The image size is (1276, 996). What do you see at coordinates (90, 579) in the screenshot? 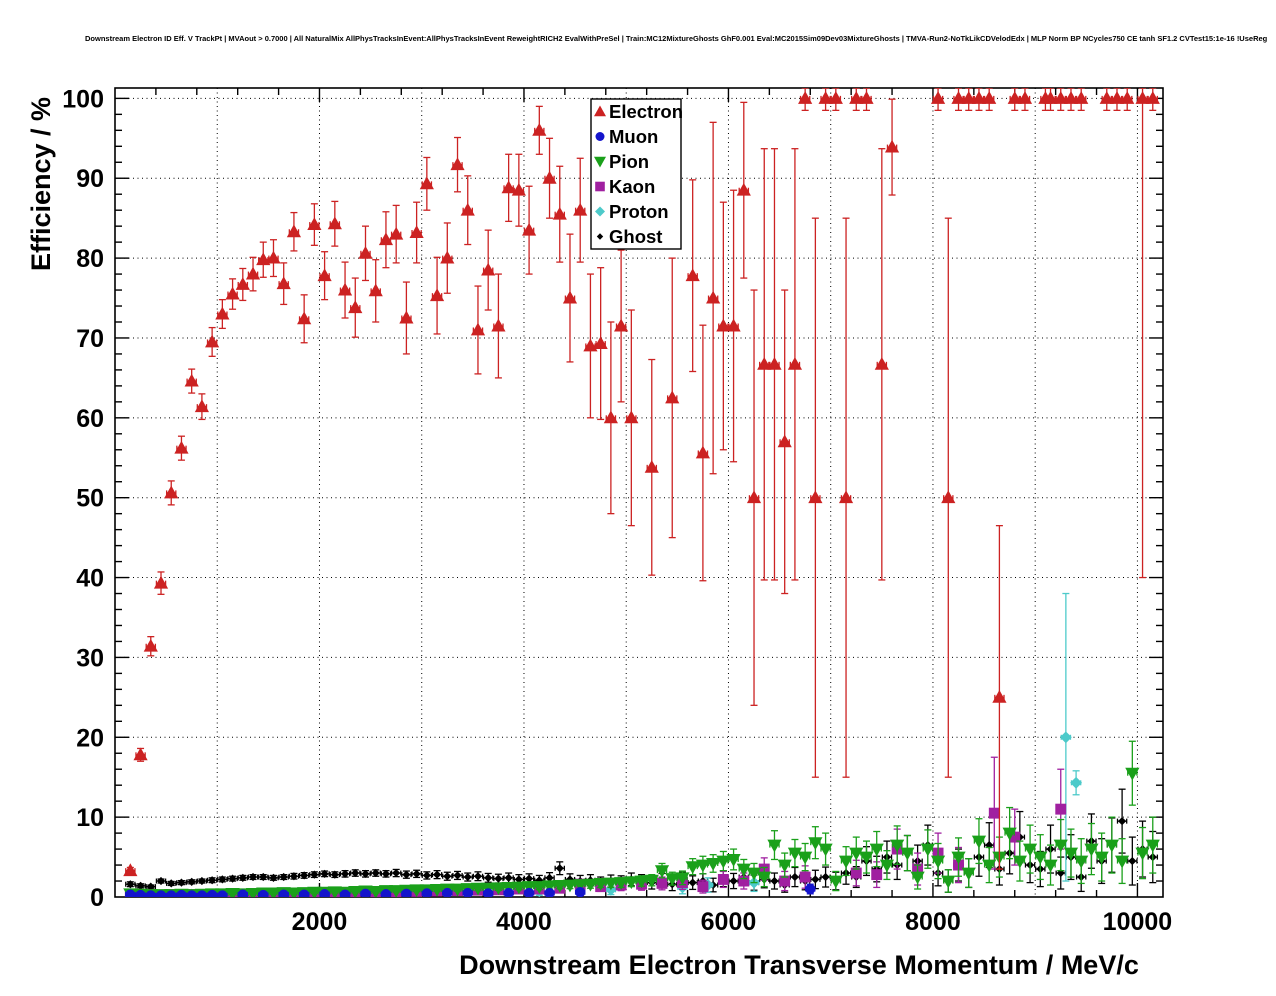
I see `y-tick-label: 40` at bounding box center [90, 579].